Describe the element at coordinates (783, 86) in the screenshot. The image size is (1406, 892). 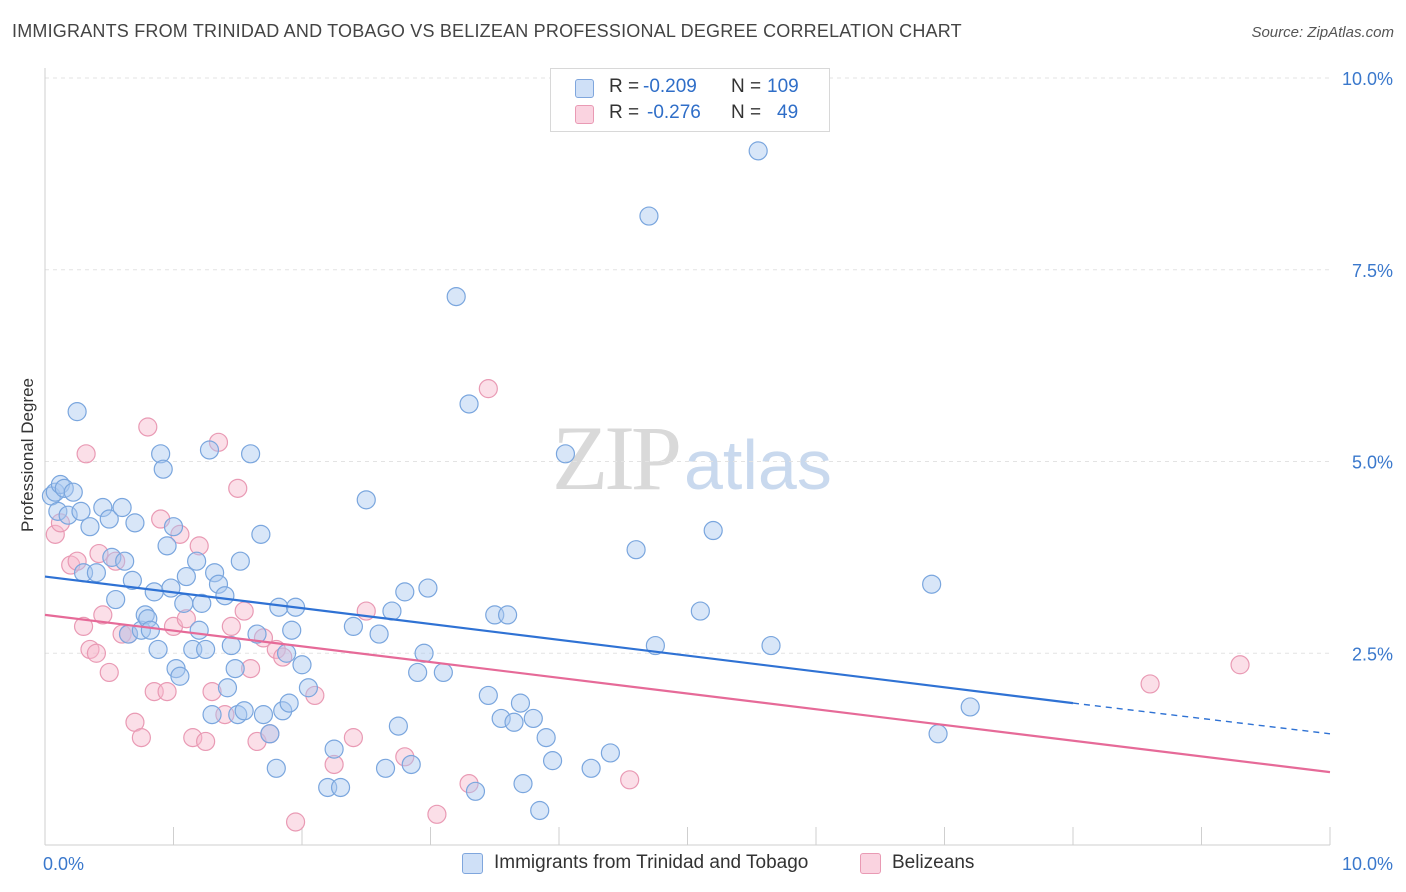
I see `legend-n-value: 109` at that location.